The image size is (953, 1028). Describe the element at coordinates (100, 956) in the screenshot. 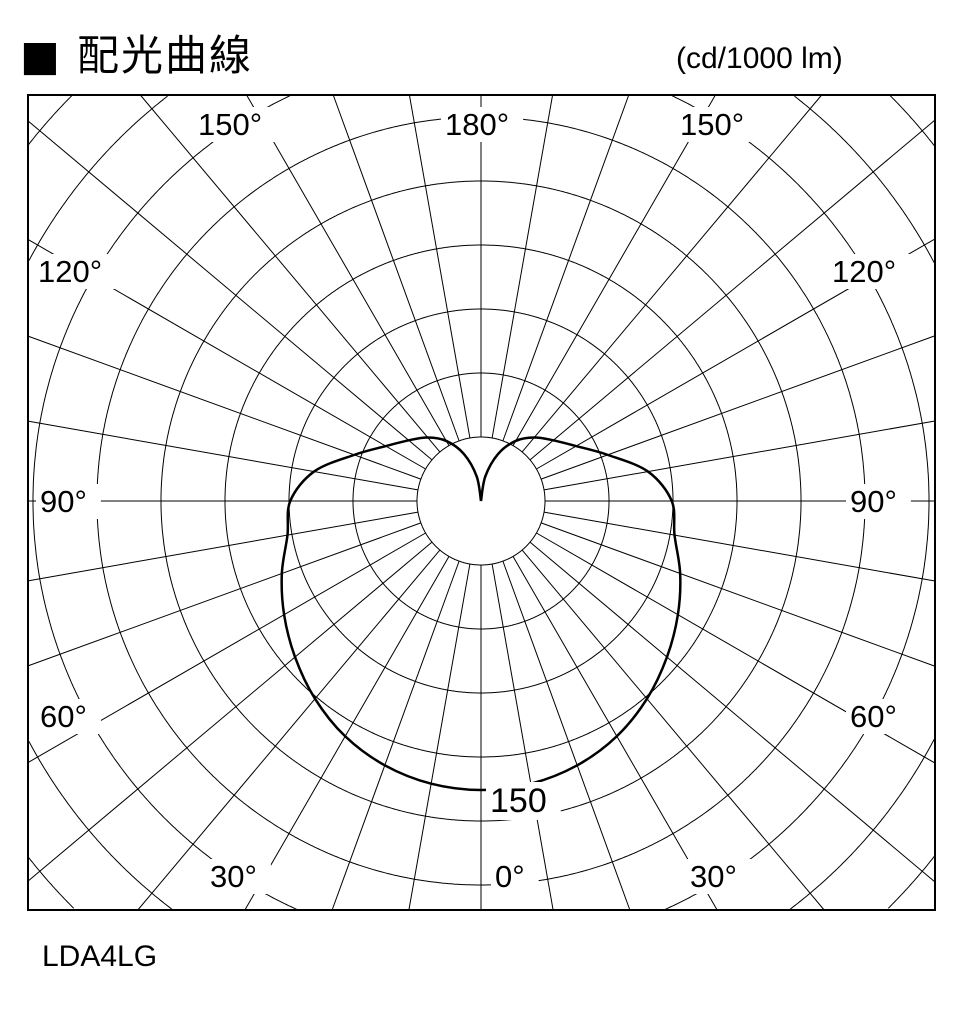

I see `model-label: LDA4LG` at that location.